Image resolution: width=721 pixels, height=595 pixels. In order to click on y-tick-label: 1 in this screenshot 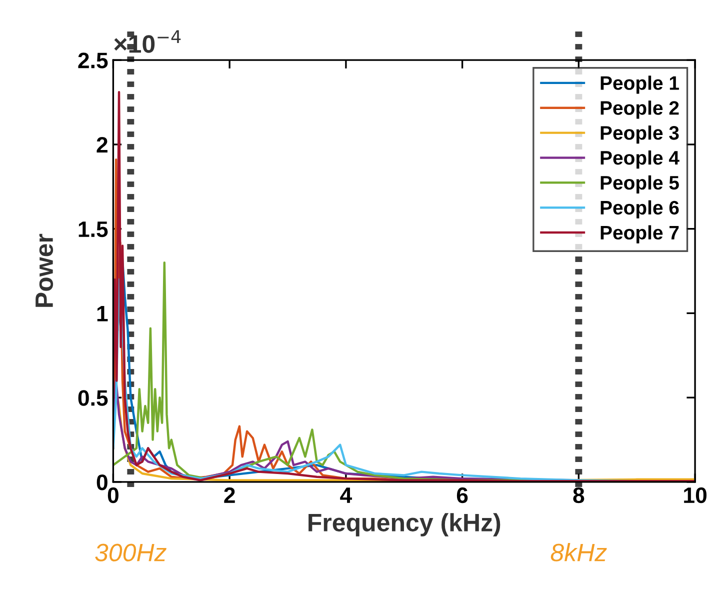, I will do `click(102, 314)`.